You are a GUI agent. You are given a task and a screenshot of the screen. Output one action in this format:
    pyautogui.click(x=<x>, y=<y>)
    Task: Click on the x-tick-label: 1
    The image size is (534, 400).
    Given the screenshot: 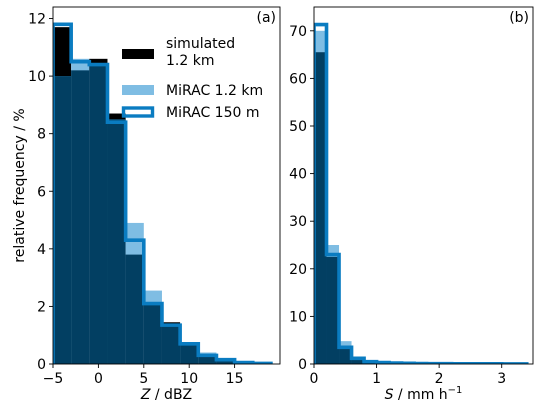 What is the action you would take?
    pyautogui.click(x=376, y=379)
    